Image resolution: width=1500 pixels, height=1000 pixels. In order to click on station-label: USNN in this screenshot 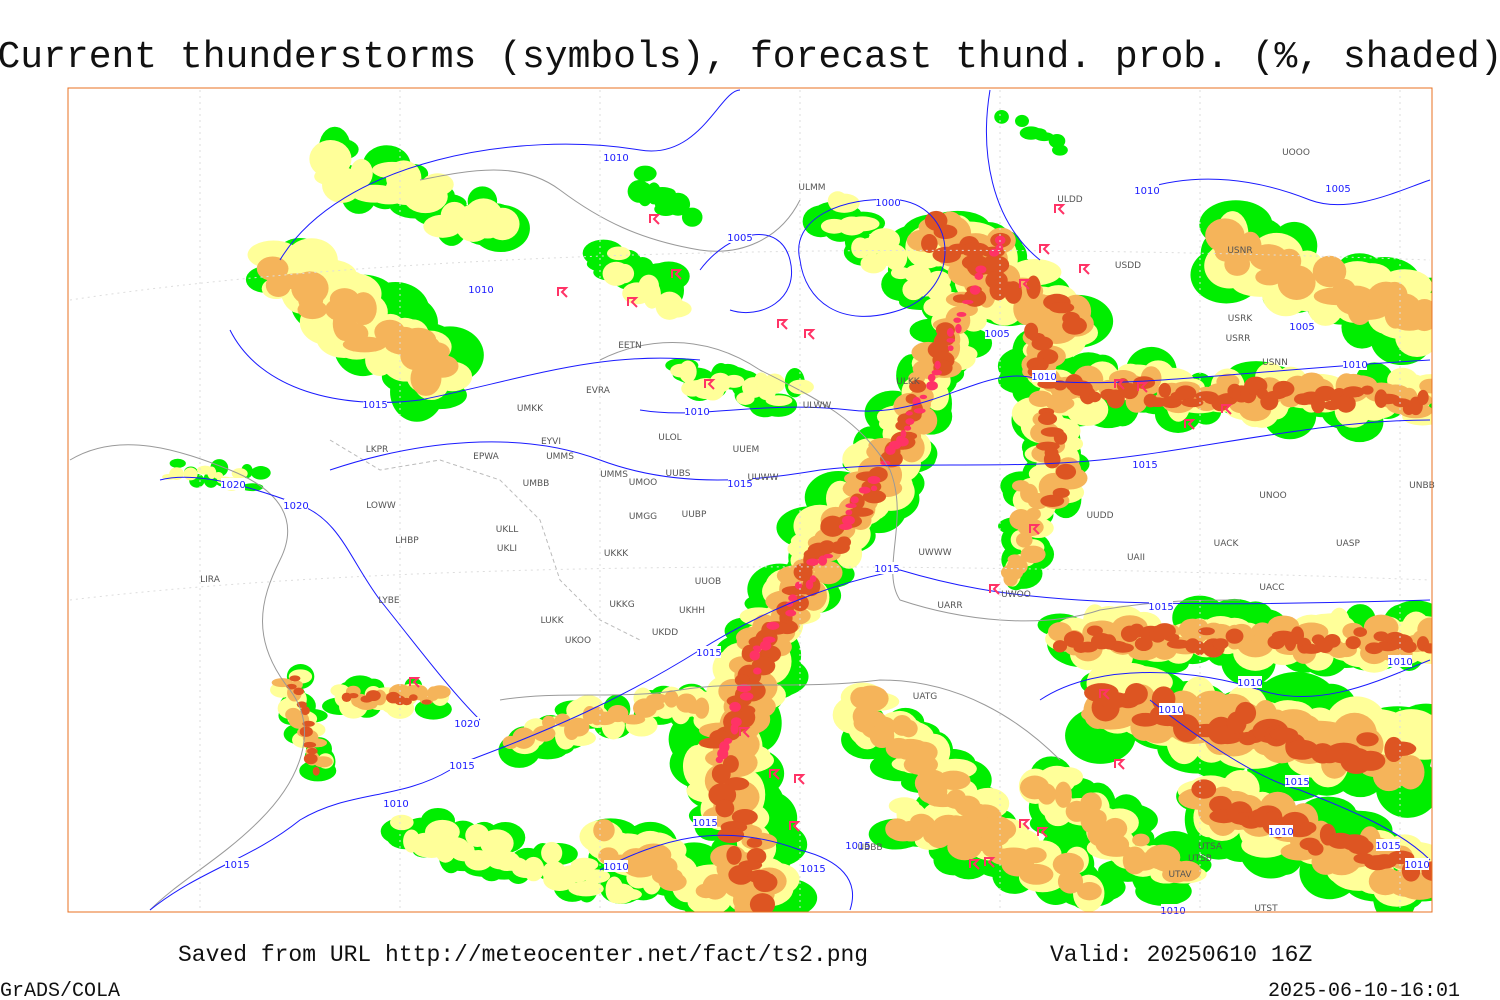, I will do `click(1275, 363)`.